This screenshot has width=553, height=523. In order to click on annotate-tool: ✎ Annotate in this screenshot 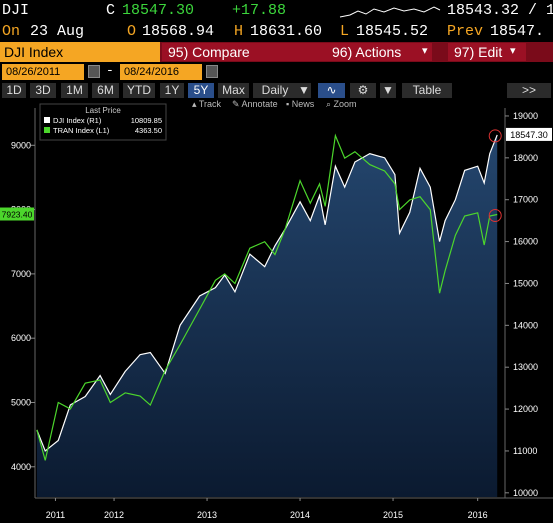, I will do `click(255, 104)`.